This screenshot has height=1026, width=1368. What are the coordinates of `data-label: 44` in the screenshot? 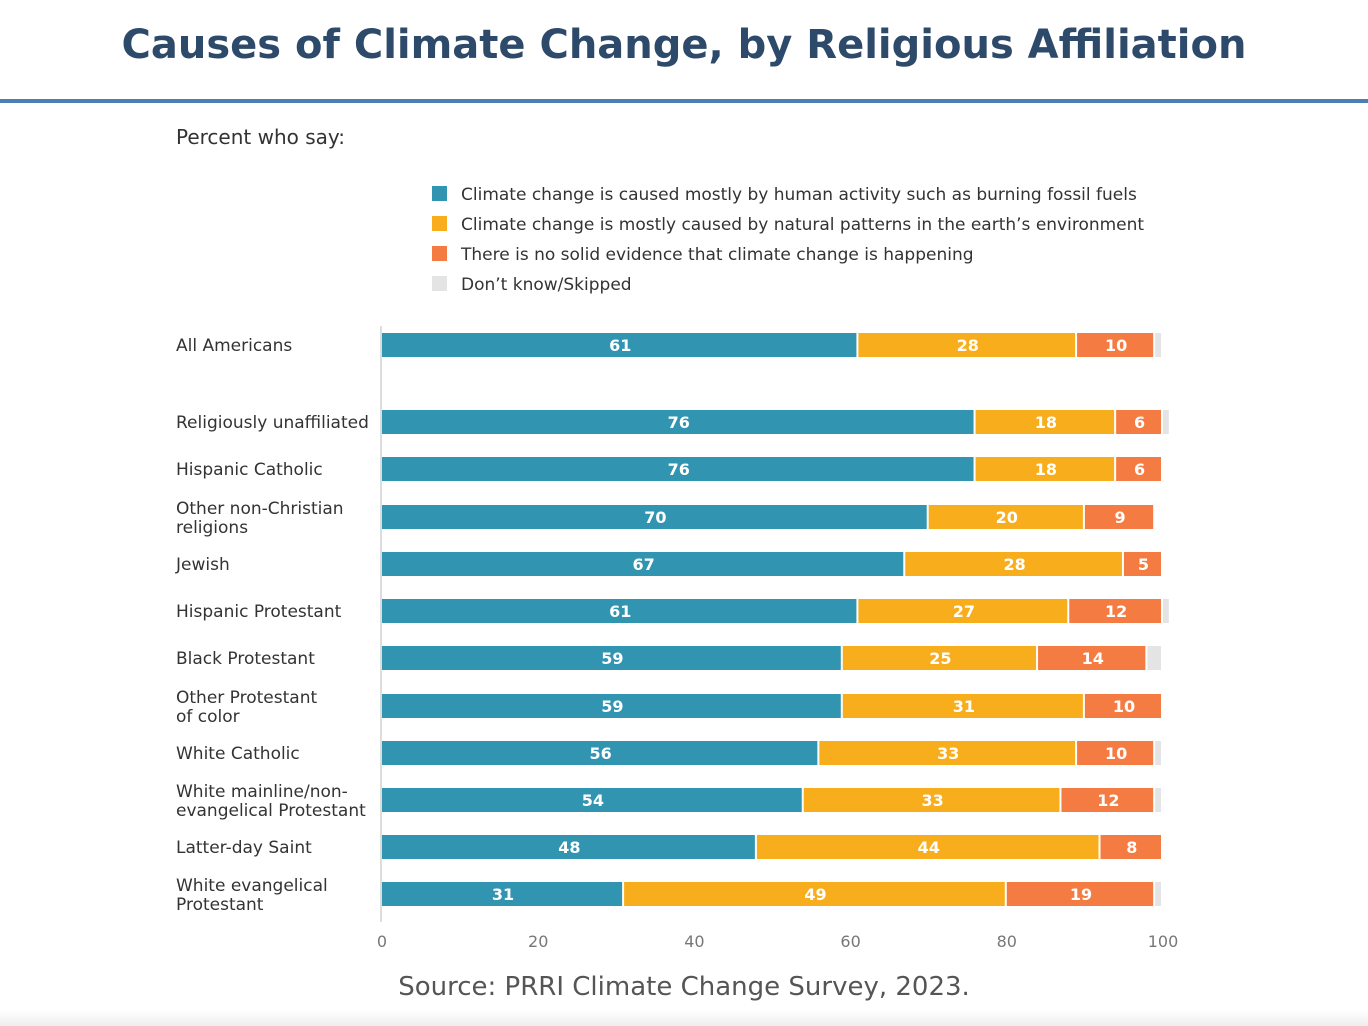 It's located at (929, 847).